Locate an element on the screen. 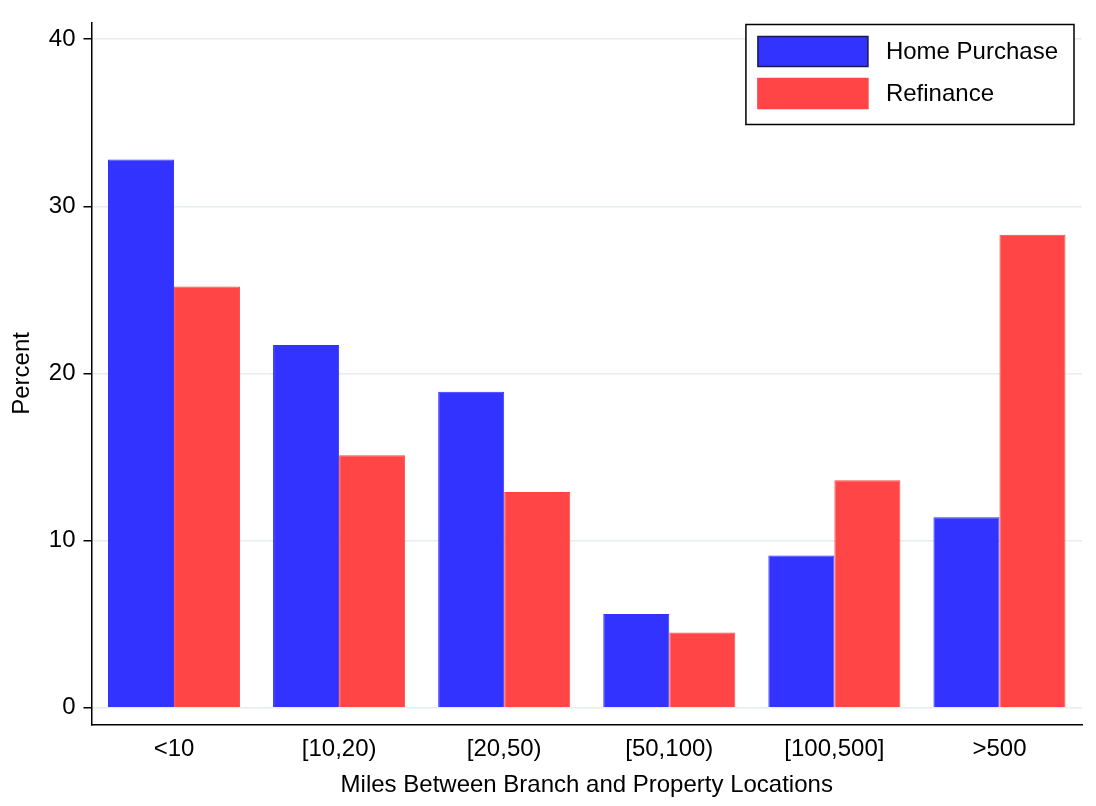  y-tick-label: 0 is located at coordinates (69, 706).